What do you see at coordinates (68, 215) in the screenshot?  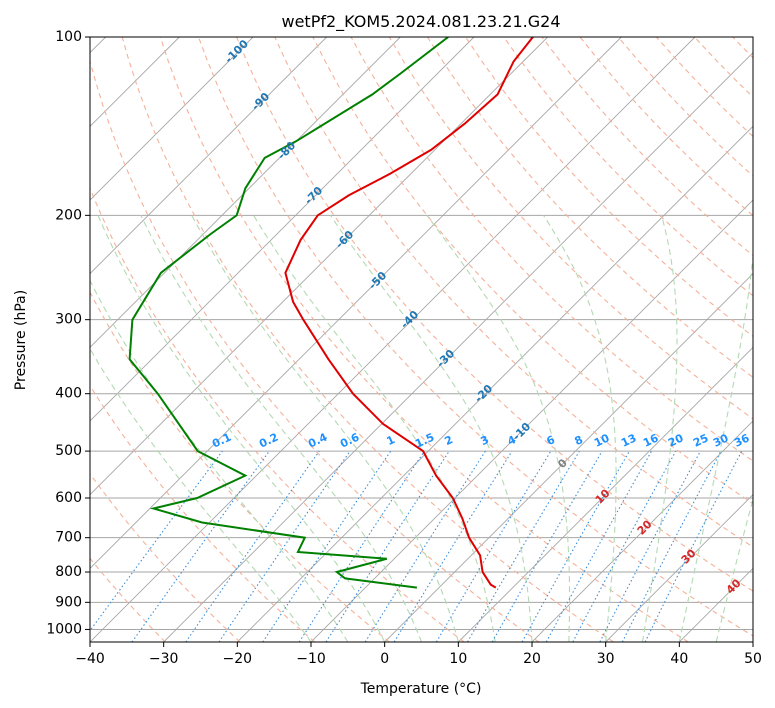 I see `y-tick-label: 200` at bounding box center [68, 215].